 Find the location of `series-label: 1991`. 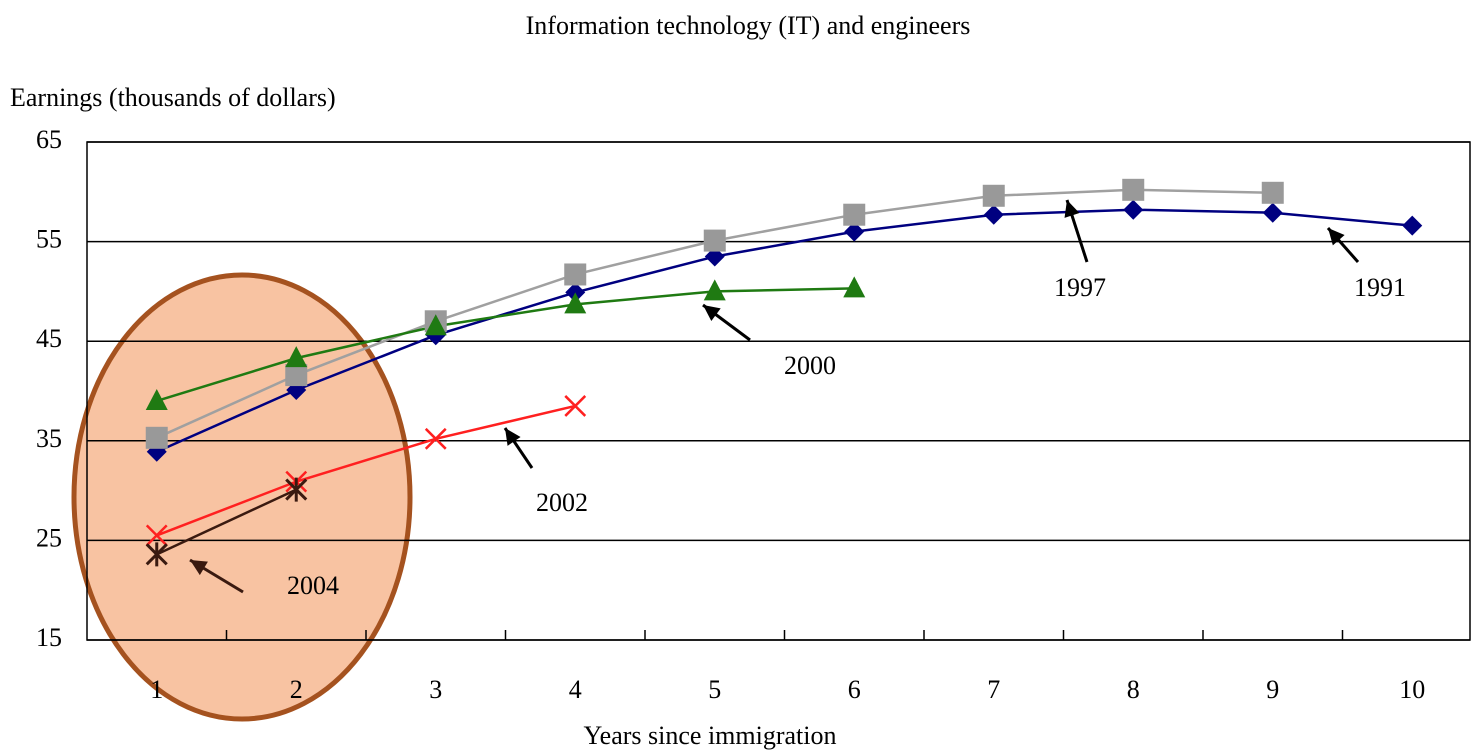

series-label: 1991 is located at coordinates (1380, 287).